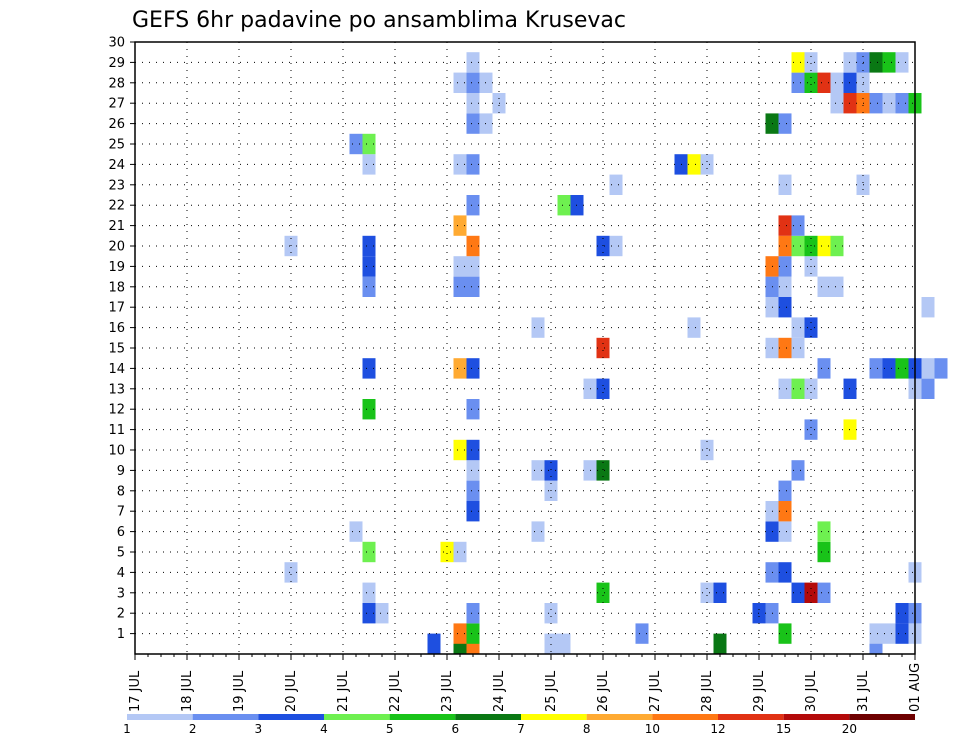  I want to click on x-tick-label: 30 JUL, so click(811, 691).